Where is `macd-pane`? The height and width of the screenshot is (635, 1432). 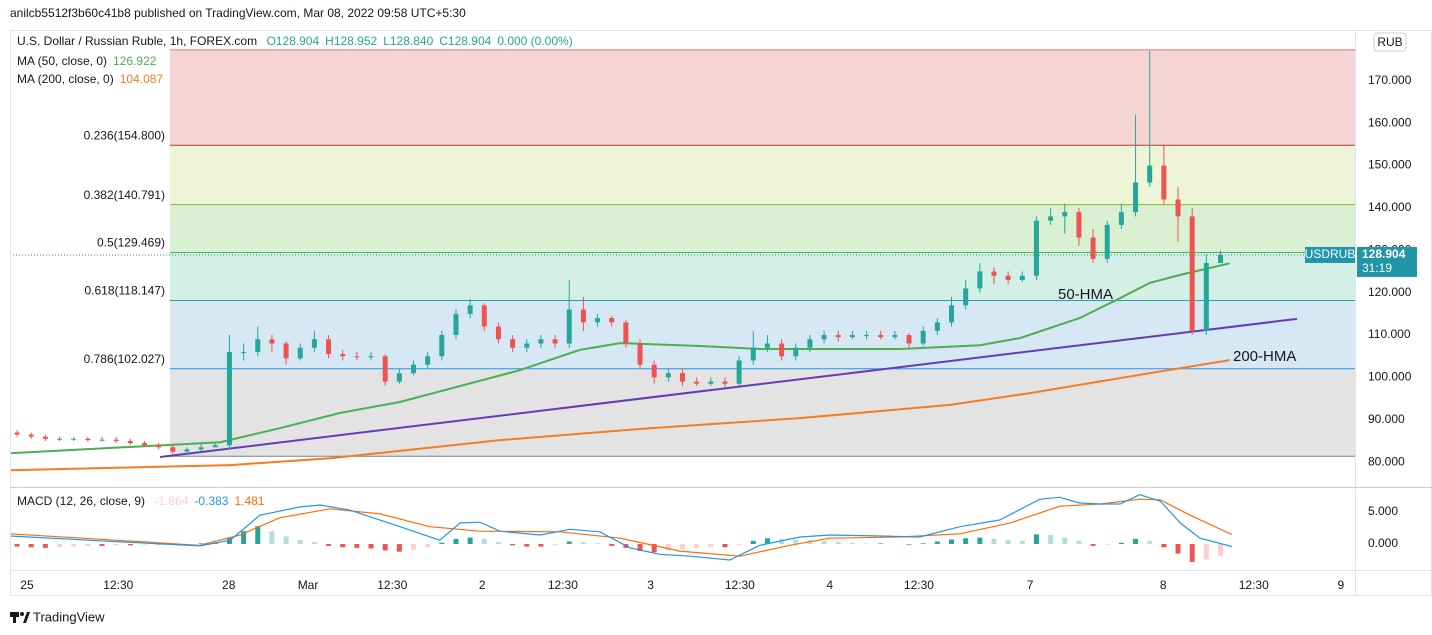
macd-pane is located at coordinates (621, 528).